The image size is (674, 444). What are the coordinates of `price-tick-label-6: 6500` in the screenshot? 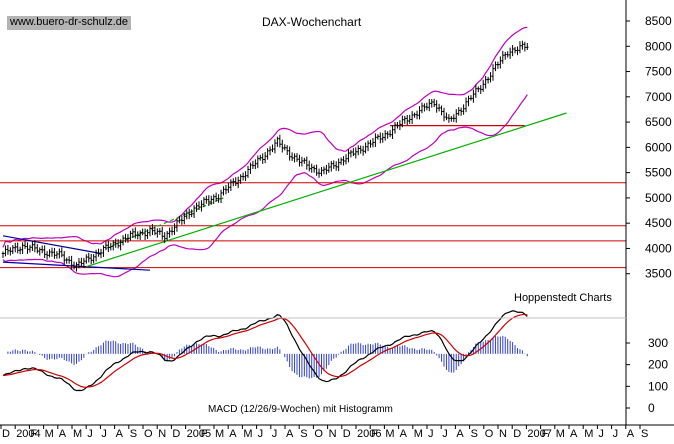 It's located at (658, 122).